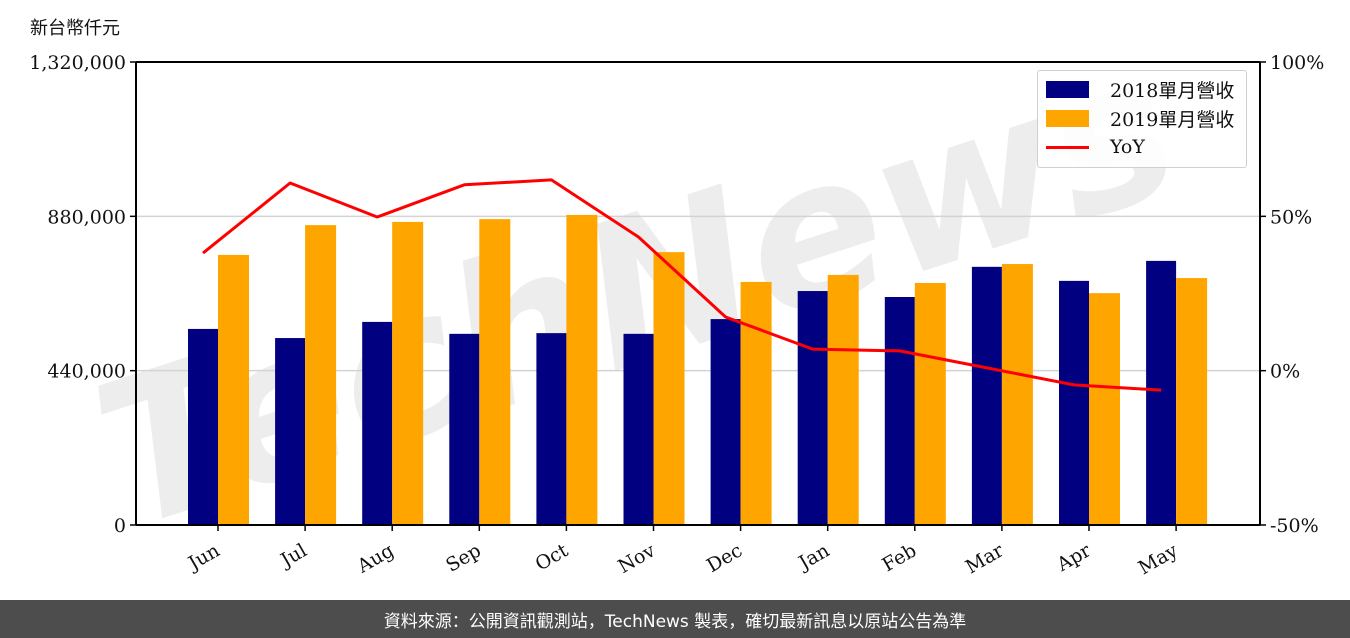 The height and width of the screenshot is (638, 1350). I want to click on bar-2019-feb, so click(930, 403).